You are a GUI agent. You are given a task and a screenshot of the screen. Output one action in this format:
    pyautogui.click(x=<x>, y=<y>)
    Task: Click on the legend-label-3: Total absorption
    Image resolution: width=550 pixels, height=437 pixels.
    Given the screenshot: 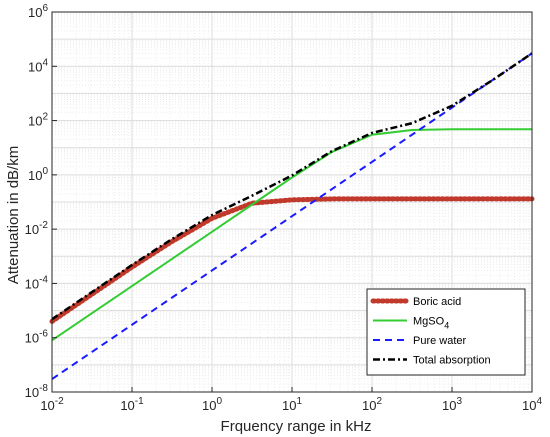 What is the action you would take?
    pyautogui.click(x=452, y=361)
    